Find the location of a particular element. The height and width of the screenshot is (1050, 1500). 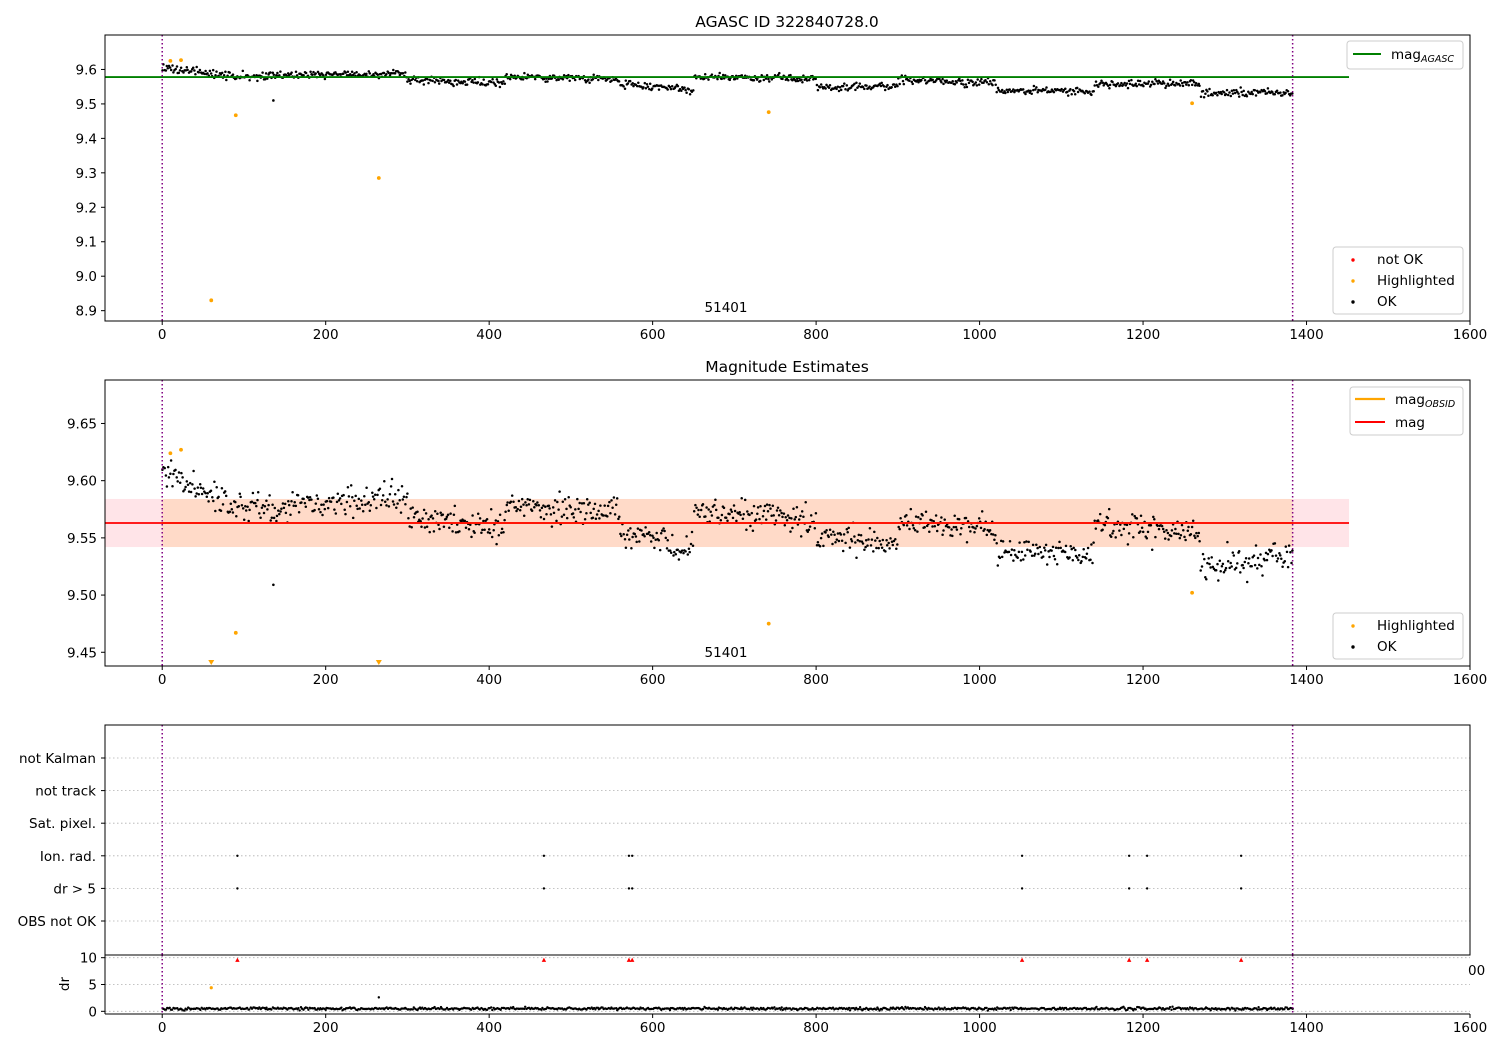

y-tick-label: 5 is located at coordinates (92, 986).